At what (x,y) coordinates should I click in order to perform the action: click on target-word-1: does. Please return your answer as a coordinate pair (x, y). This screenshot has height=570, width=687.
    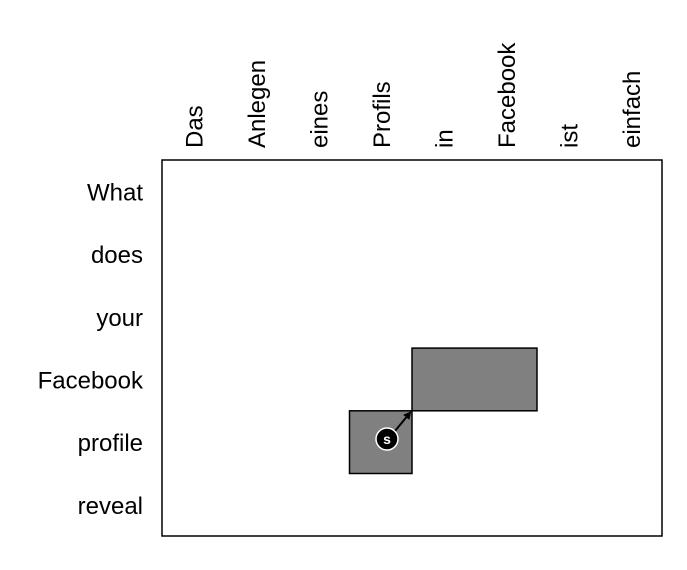
    Looking at the image, I should click on (117, 255).